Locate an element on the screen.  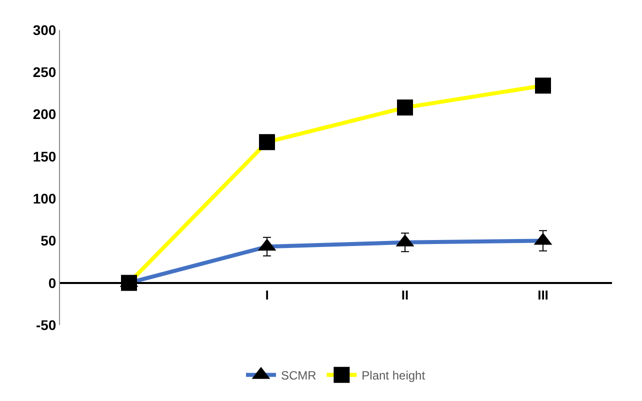
x-tick-label: III is located at coordinates (543, 294).